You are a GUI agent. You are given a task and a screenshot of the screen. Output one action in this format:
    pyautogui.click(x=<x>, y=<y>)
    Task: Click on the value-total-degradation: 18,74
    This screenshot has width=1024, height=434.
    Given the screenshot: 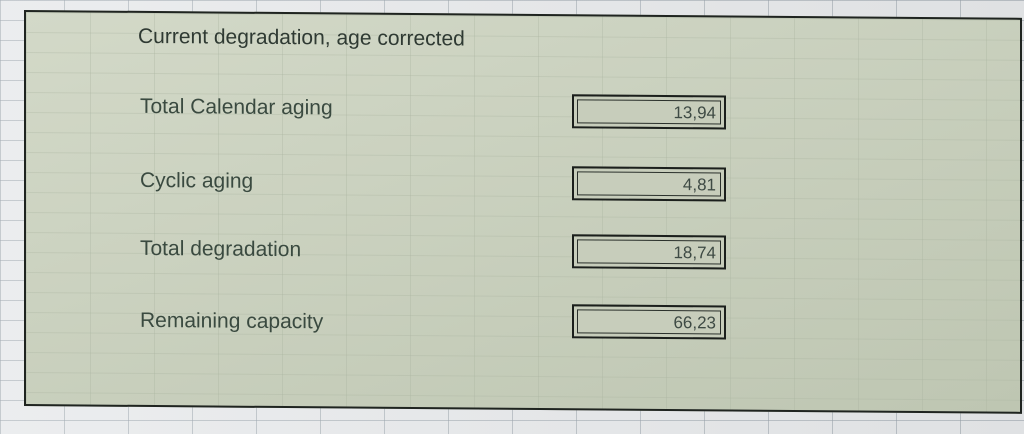 What is the action you would take?
    pyautogui.click(x=694, y=253)
    